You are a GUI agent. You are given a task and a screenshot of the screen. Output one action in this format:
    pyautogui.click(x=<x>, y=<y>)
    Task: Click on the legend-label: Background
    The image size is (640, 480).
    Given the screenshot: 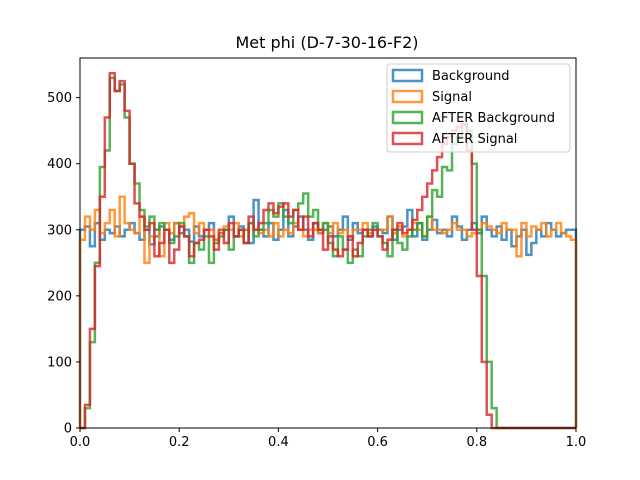 What is the action you would take?
    pyautogui.click(x=471, y=76)
    